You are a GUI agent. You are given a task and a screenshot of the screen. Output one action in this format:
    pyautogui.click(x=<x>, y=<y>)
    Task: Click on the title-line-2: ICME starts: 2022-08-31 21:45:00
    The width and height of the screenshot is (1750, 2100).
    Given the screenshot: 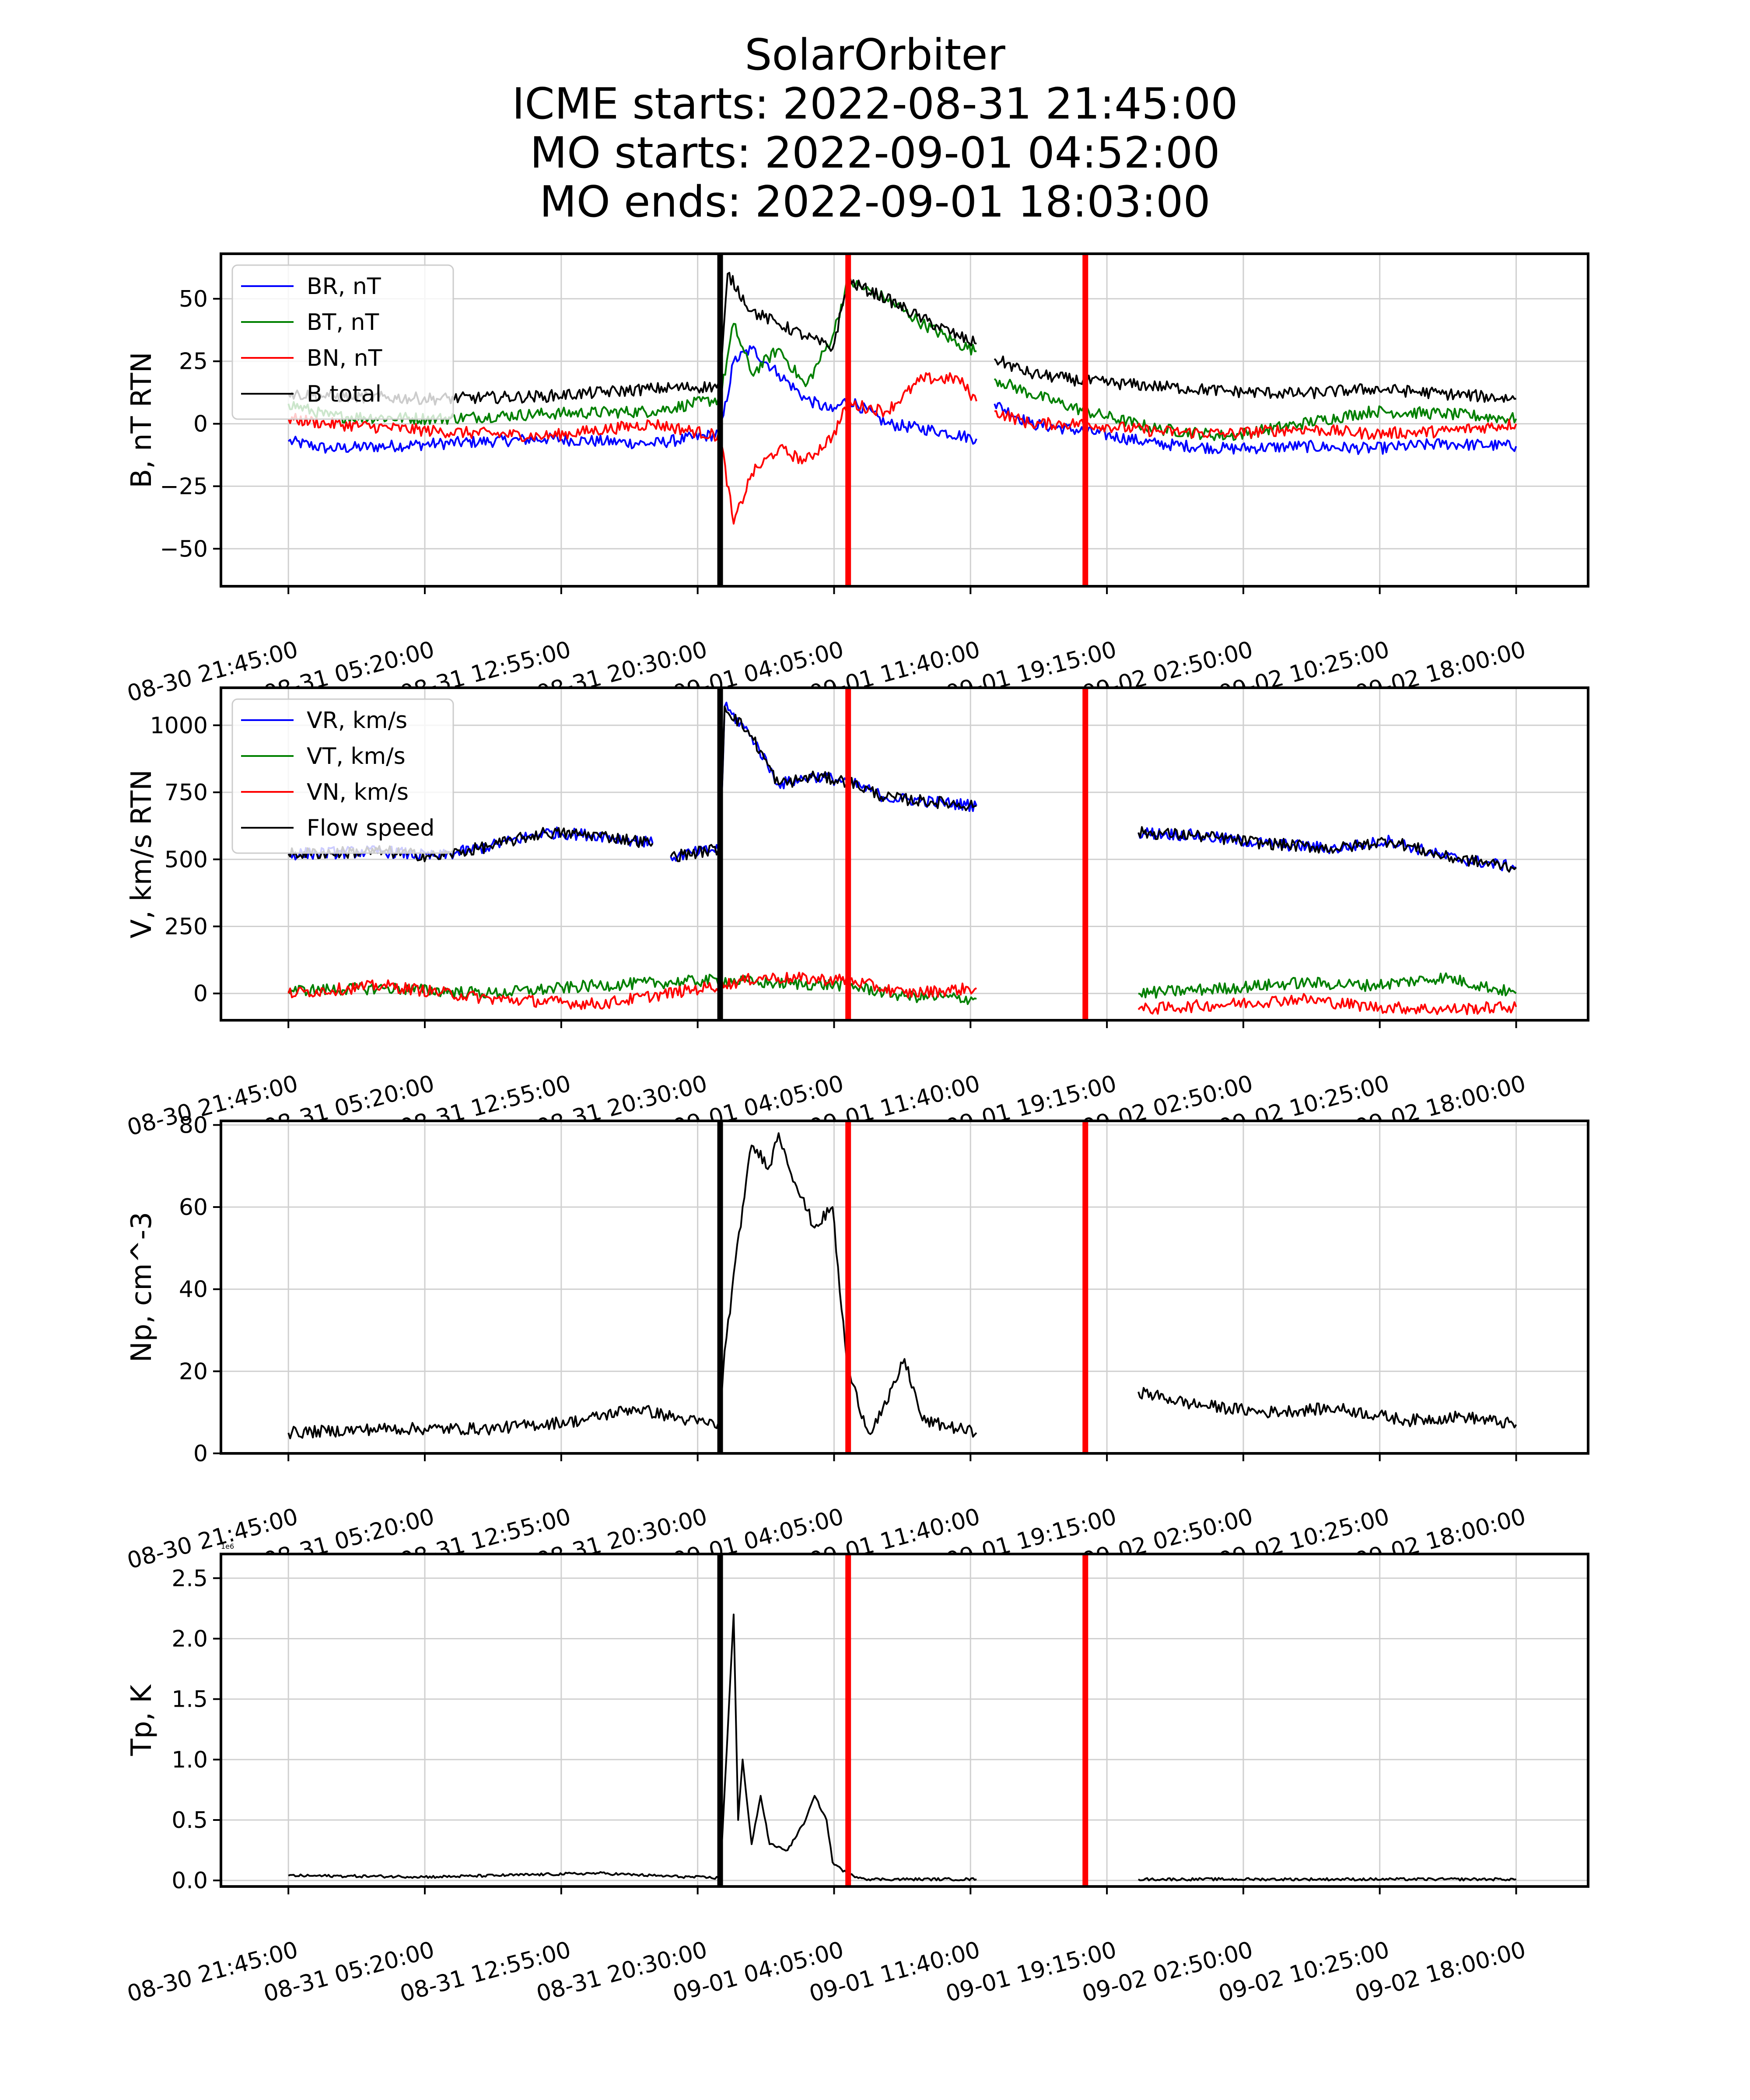 What is the action you would take?
    pyautogui.click(x=875, y=104)
    